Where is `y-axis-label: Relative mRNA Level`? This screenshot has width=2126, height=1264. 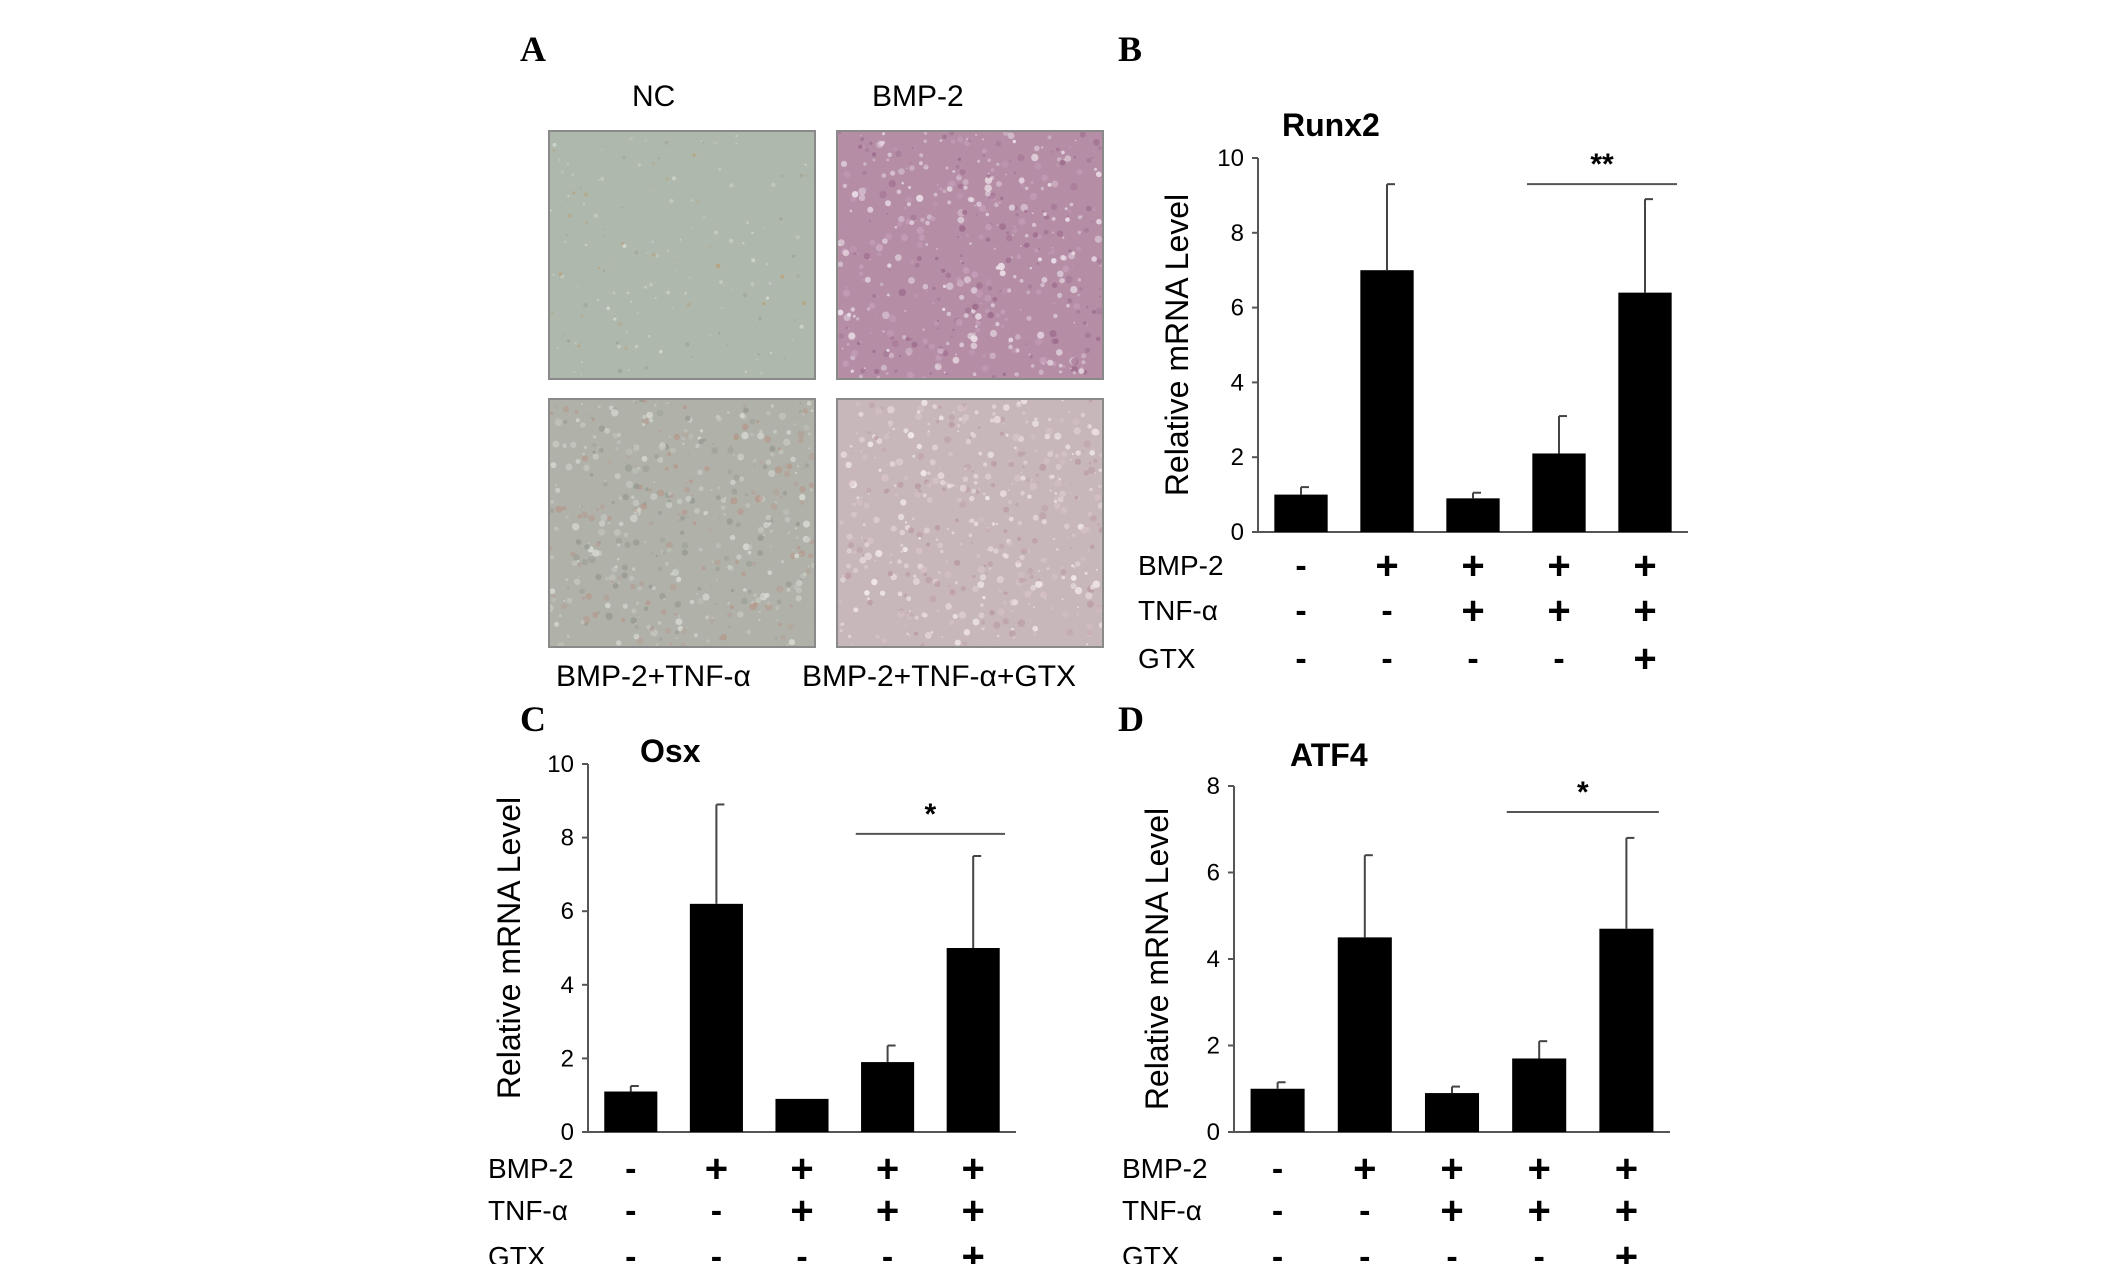 y-axis-label: Relative mRNA Level is located at coordinates (1157, 959).